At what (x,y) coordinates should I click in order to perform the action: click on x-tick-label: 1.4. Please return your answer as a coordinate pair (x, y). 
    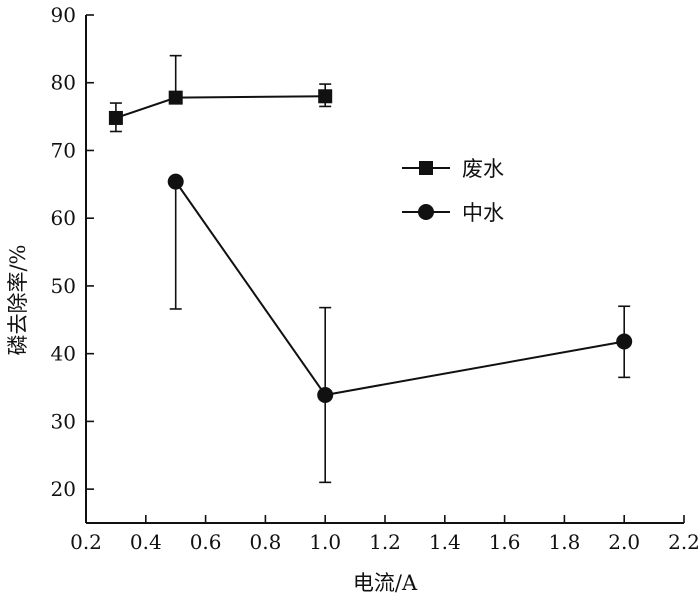
    Looking at the image, I should click on (445, 542).